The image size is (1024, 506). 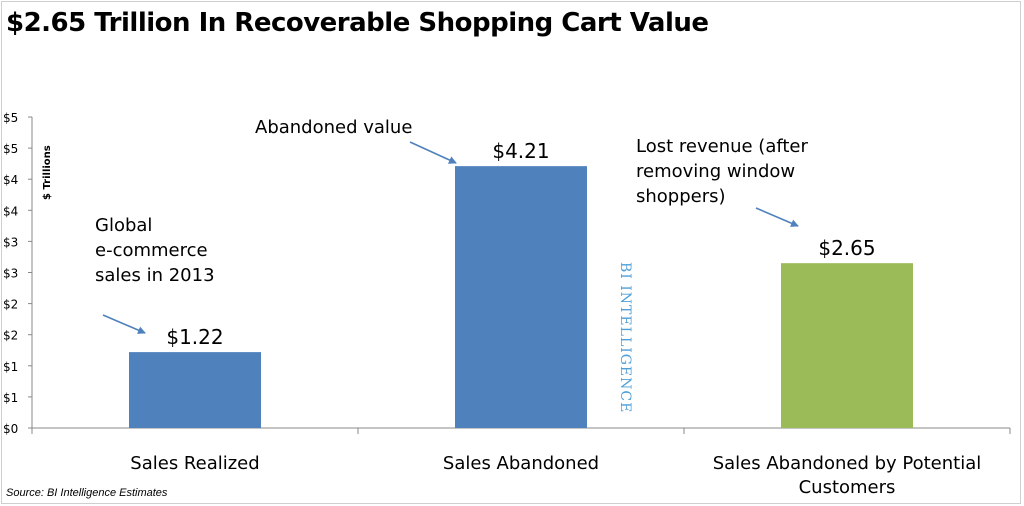 I want to click on annotation-line: Lost revenue (after, so click(x=722, y=146).